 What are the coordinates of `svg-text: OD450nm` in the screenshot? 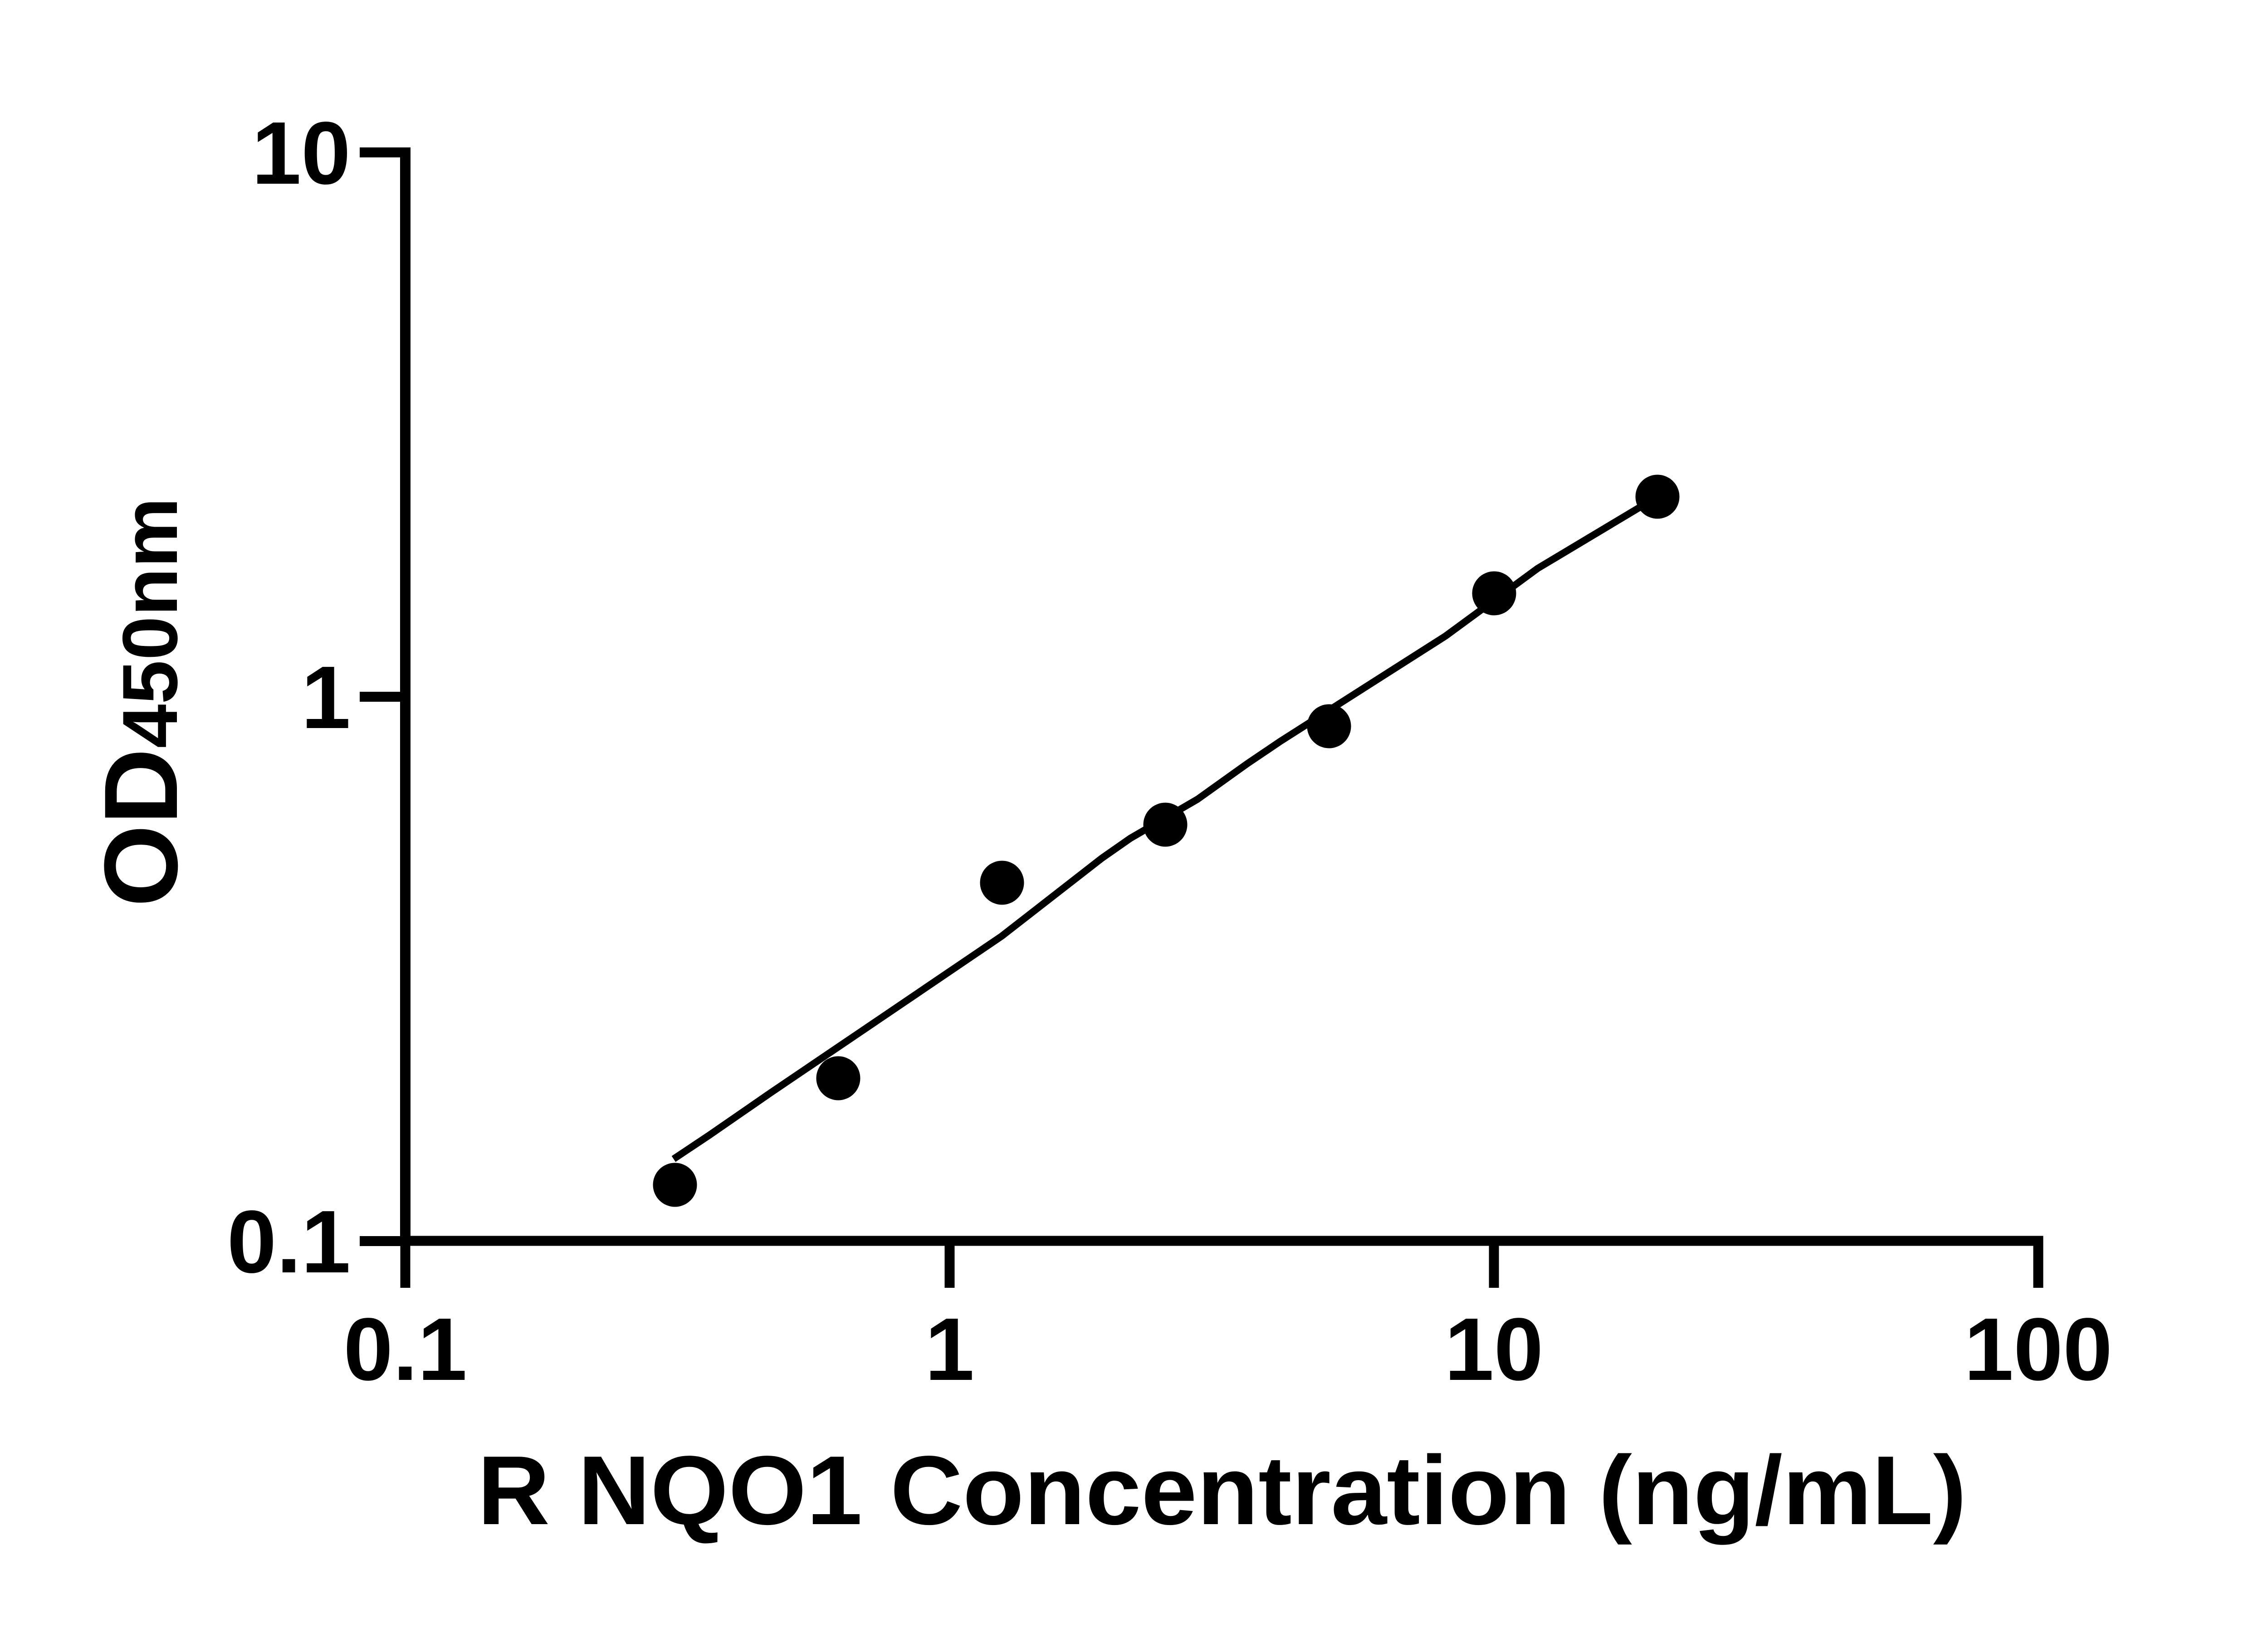 It's located at (141, 702).